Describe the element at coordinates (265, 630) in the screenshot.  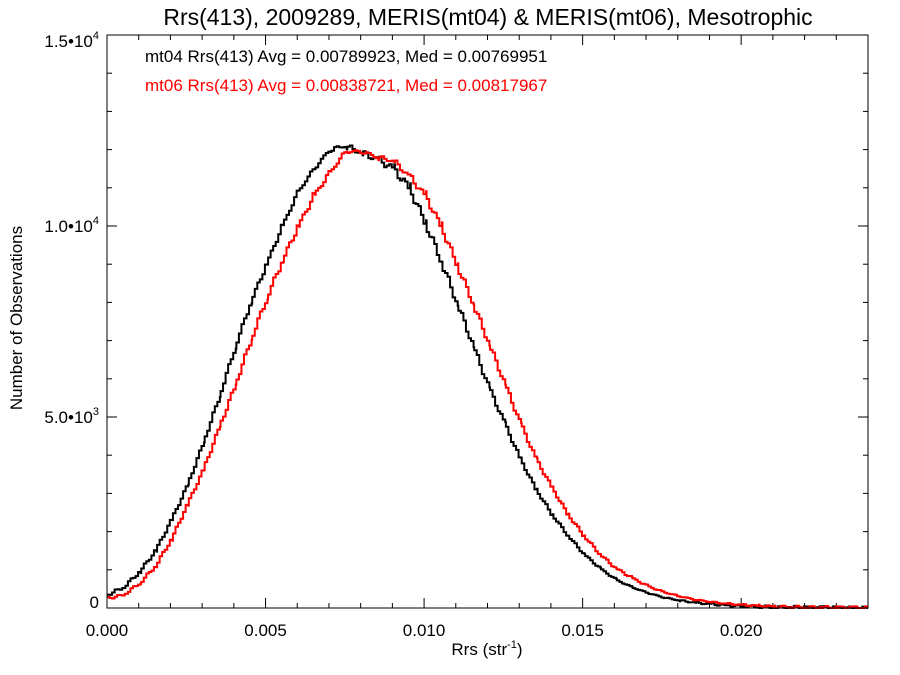
I see `x-tick-label: 0.005` at that location.